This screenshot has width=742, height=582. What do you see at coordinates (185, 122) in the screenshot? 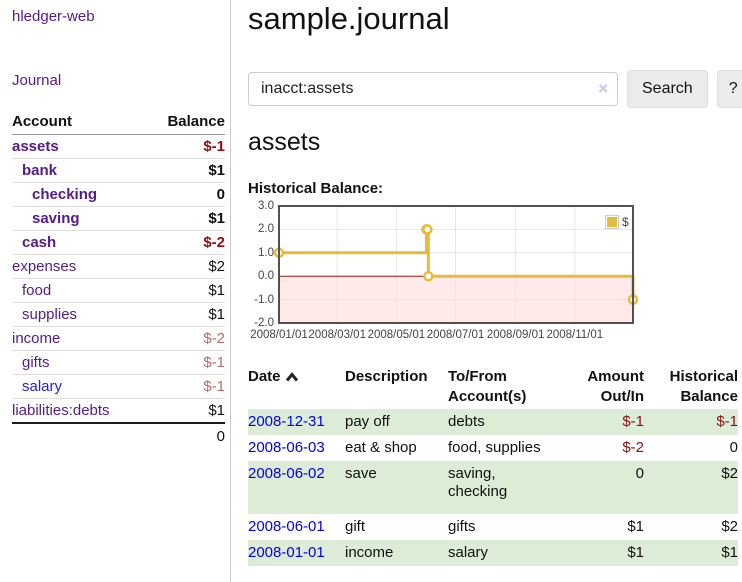
I see `accounts-col-balance: Balance` at bounding box center [185, 122].